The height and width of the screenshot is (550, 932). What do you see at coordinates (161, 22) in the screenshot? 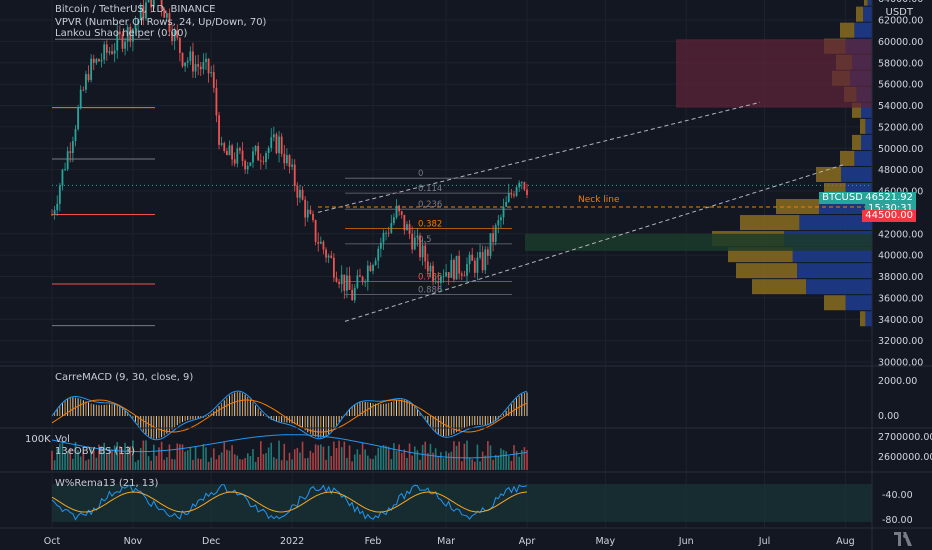
I see `vpvr-legend: VPVR (Number Of Rows, 24, Up/Down, 70)` at bounding box center [161, 22].